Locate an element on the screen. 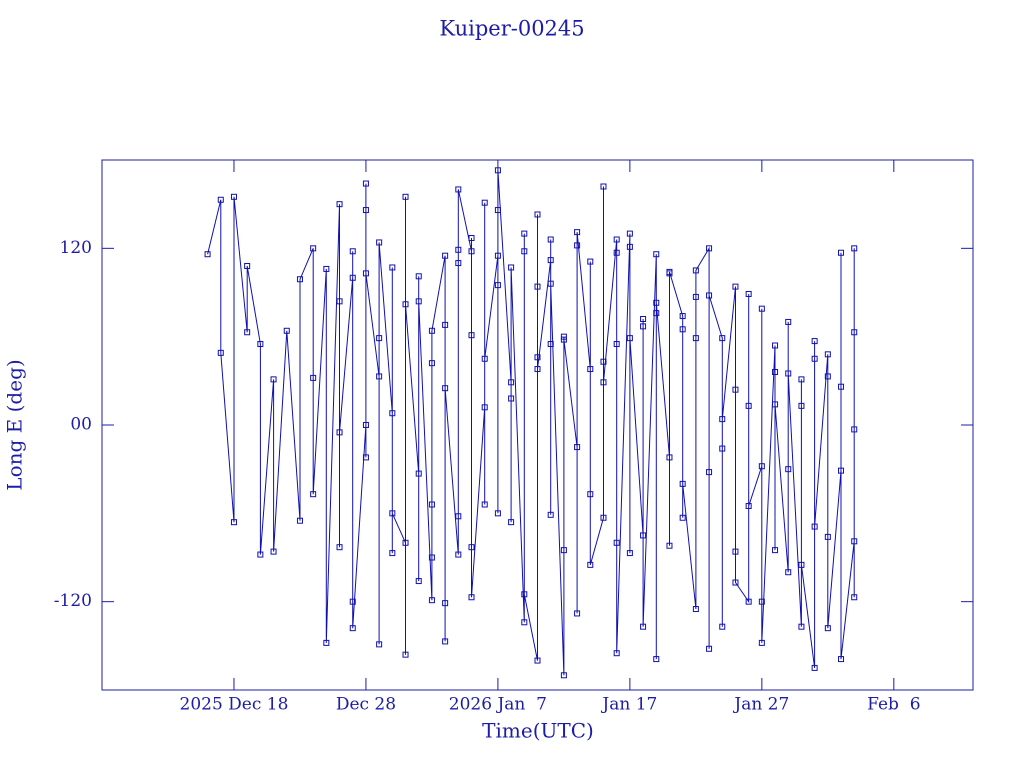 This screenshot has width=1024, height=768. x-tick-label: Feb 6 is located at coordinates (893, 705).